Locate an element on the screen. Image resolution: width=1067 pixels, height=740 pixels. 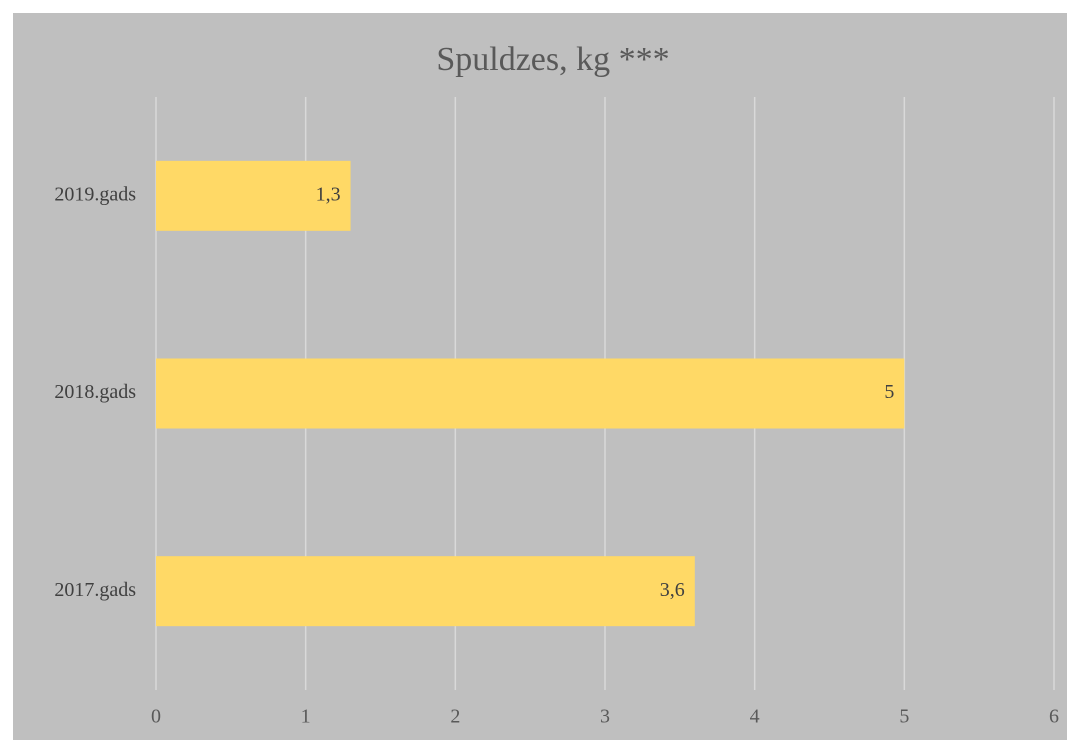
x-tick-label: 0 is located at coordinates (156, 717).